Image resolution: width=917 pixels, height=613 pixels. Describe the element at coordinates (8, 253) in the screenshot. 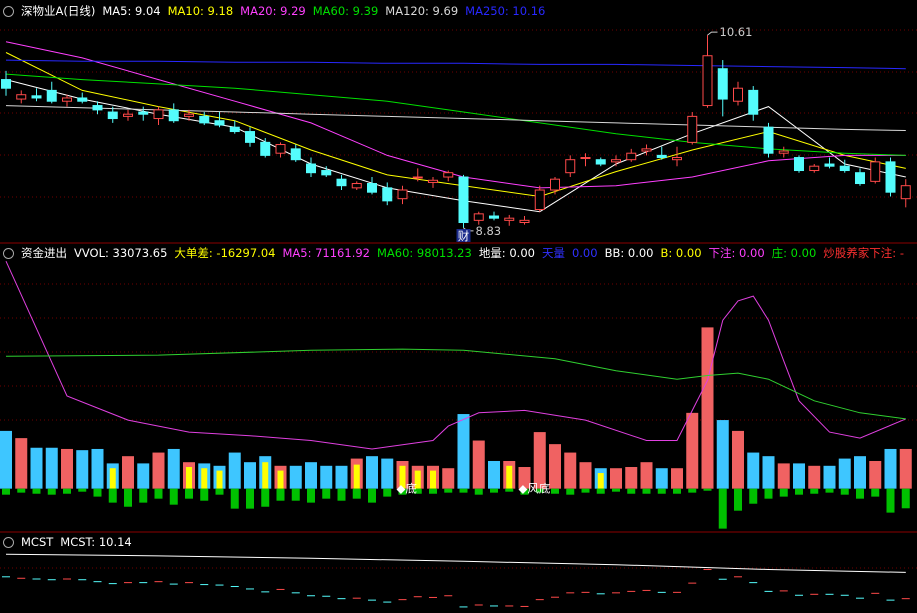

I see `panel-icon` at that location.